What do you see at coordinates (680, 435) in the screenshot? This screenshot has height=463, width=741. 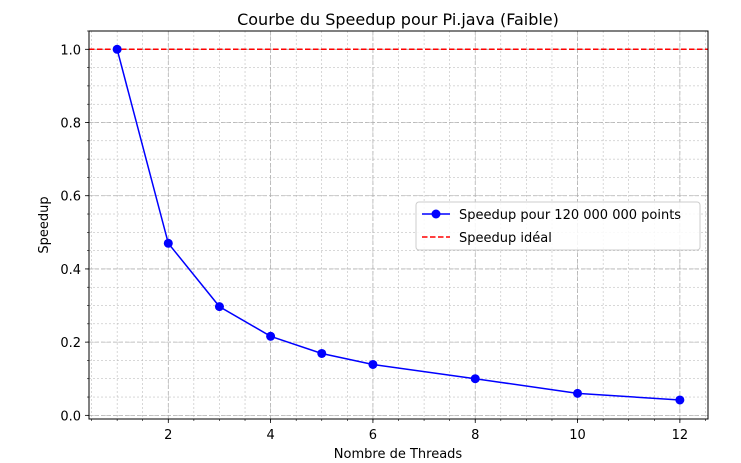 I see `x-tick-label: 12` at bounding box center [680, 435].